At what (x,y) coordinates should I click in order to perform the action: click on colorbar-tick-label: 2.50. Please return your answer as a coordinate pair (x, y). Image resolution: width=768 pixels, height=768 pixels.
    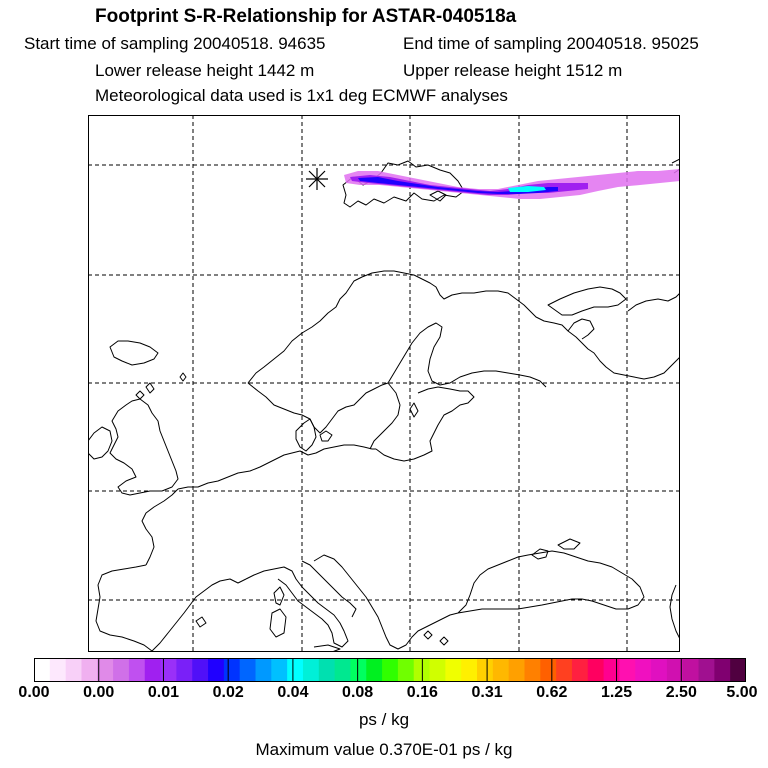
    Looking at the image, I should click on (681, 692).